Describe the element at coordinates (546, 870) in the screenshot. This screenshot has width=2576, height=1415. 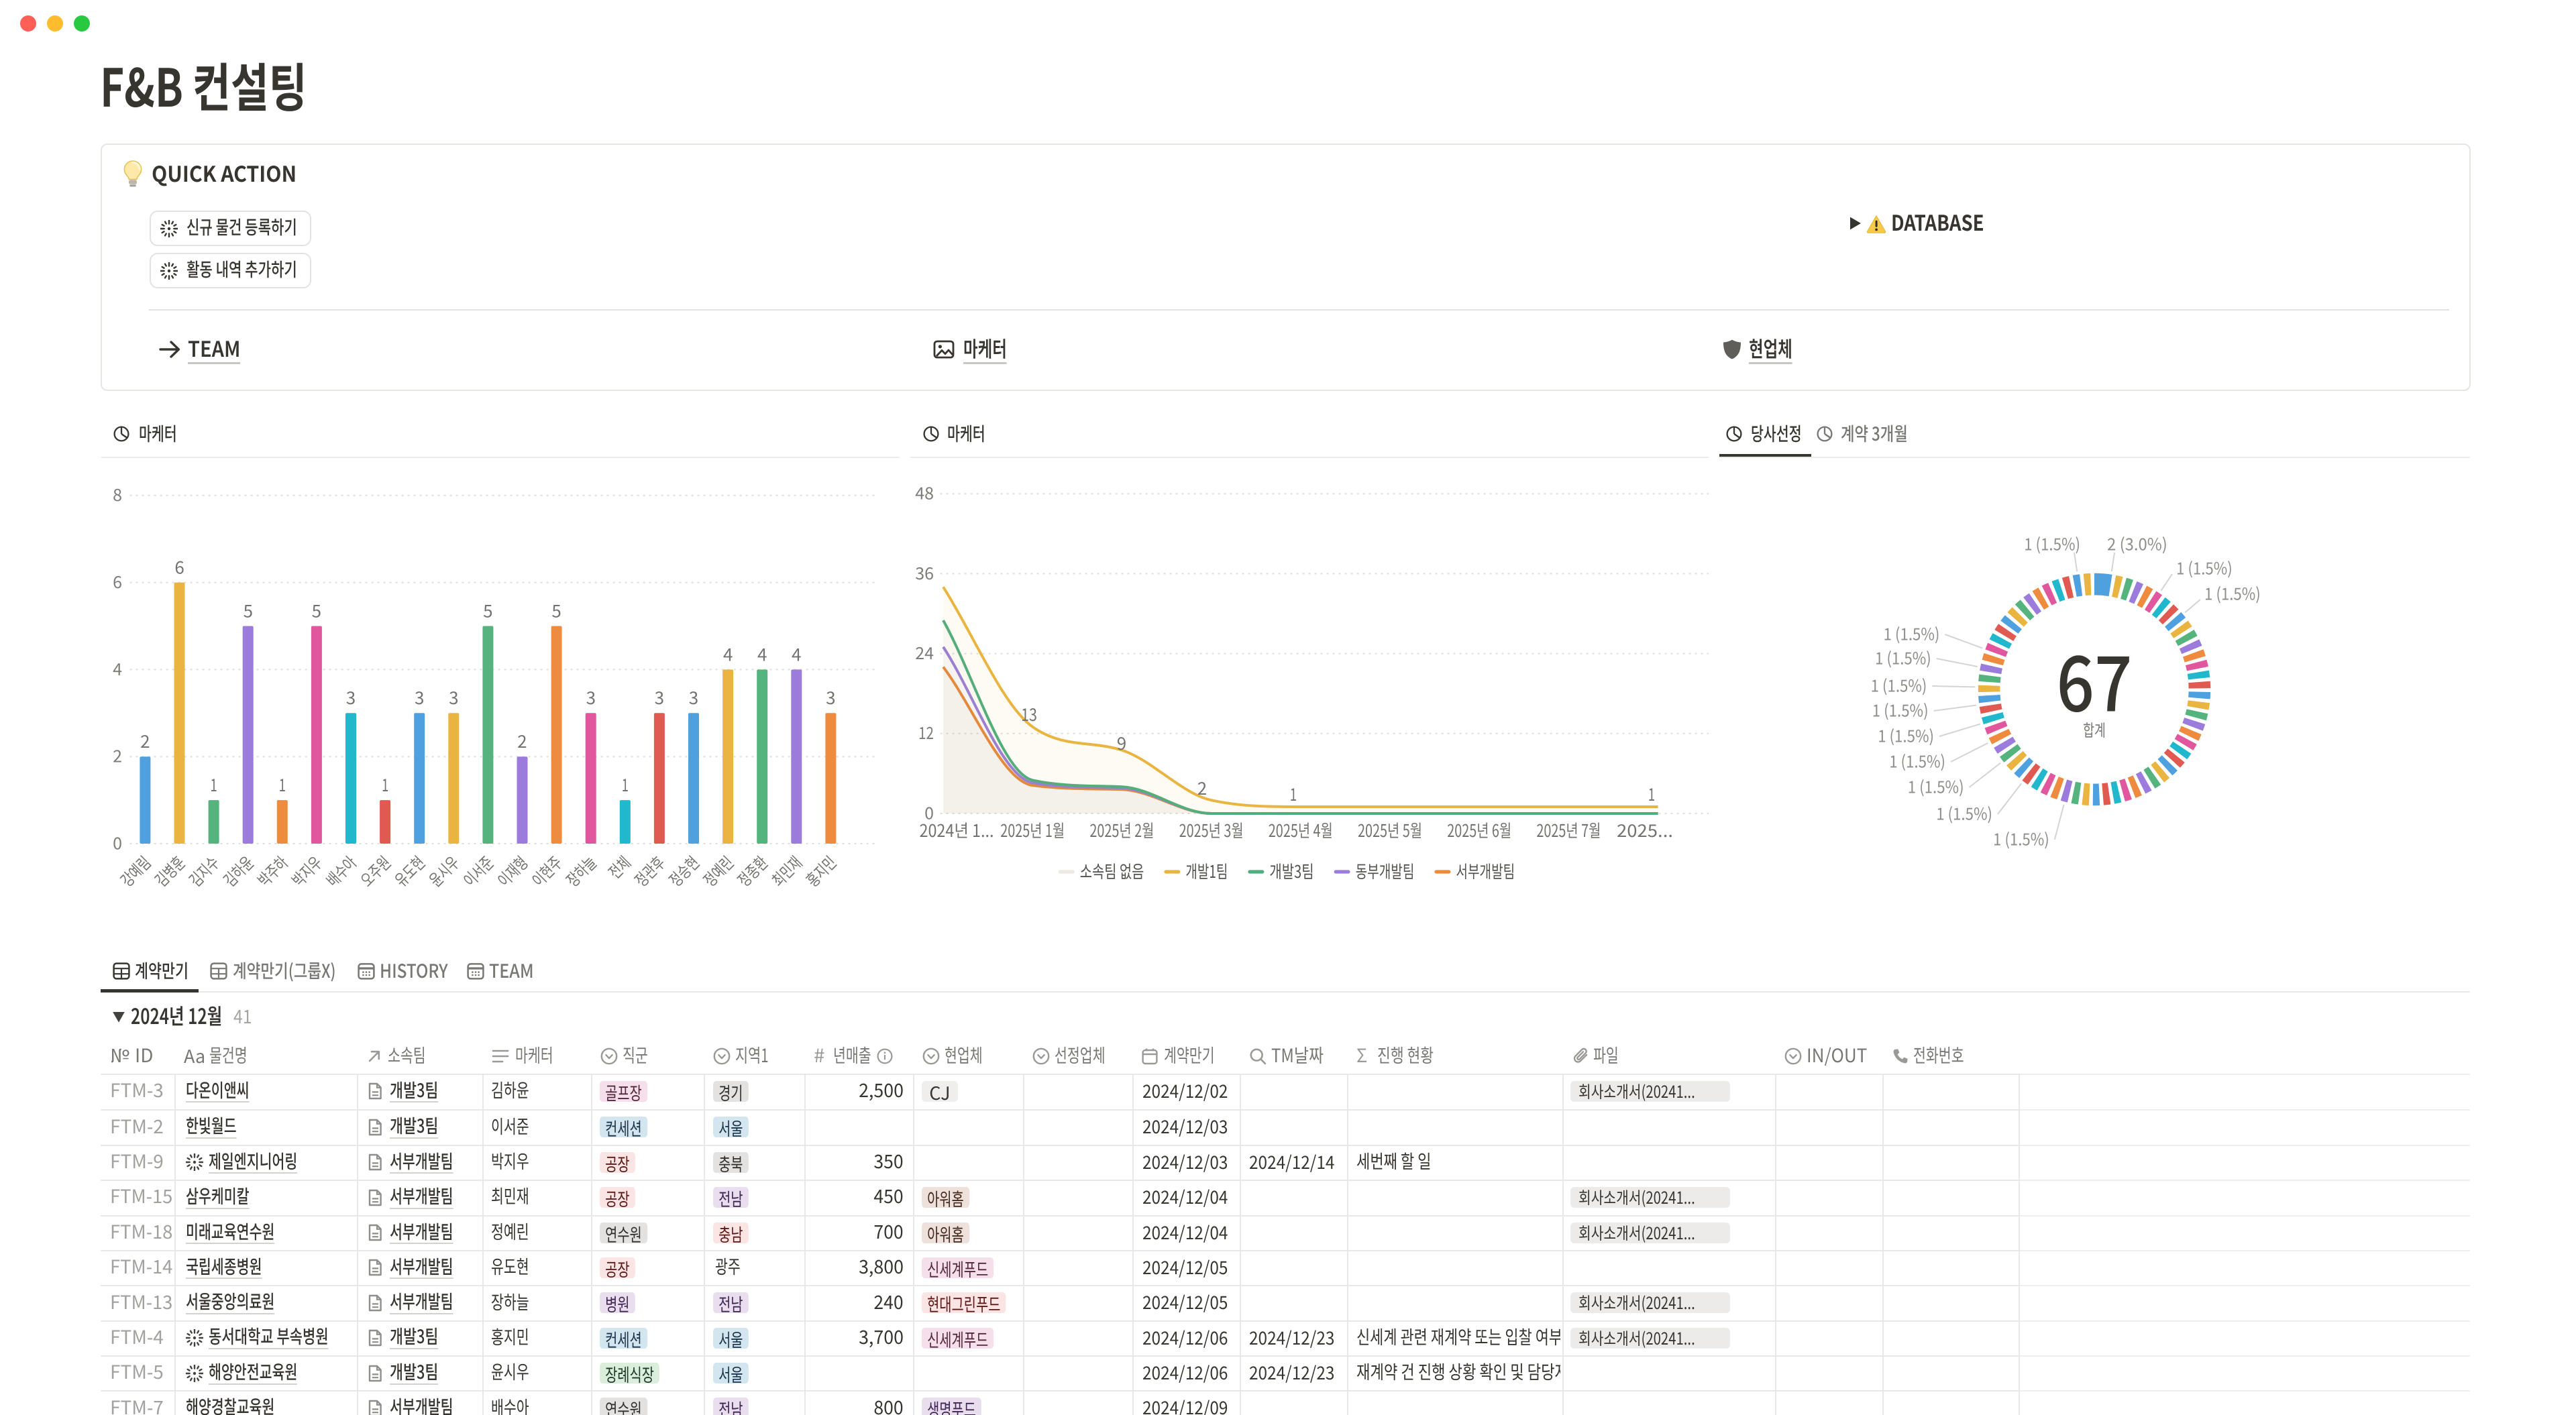
I see `svg-text: 이현주` at that location.